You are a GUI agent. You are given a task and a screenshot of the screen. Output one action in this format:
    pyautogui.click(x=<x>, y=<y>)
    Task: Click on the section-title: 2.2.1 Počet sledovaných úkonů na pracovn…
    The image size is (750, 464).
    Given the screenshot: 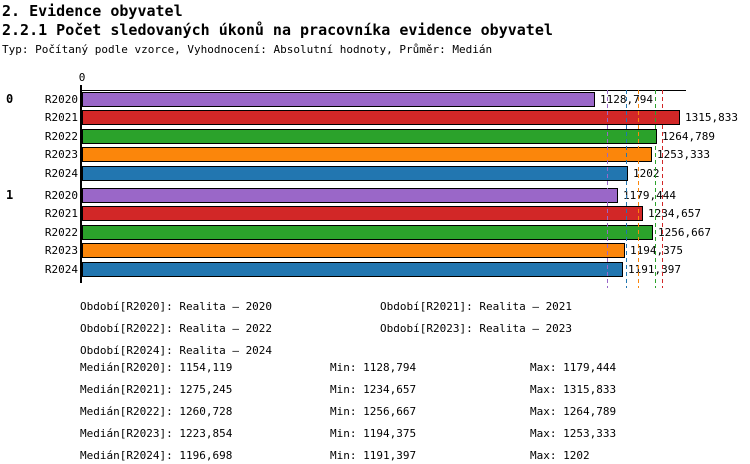 What is the action you would take?
    pyautogui.click(x=277, y=30)
    